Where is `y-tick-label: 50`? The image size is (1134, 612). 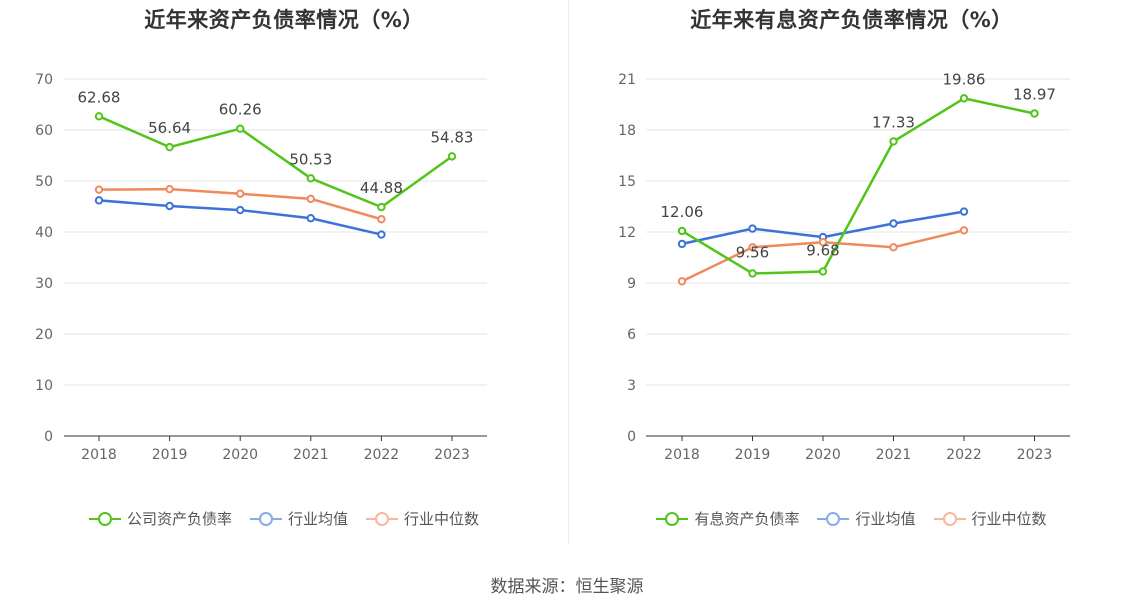 y-tick-label: 50 is located at coordinates (44, 182).